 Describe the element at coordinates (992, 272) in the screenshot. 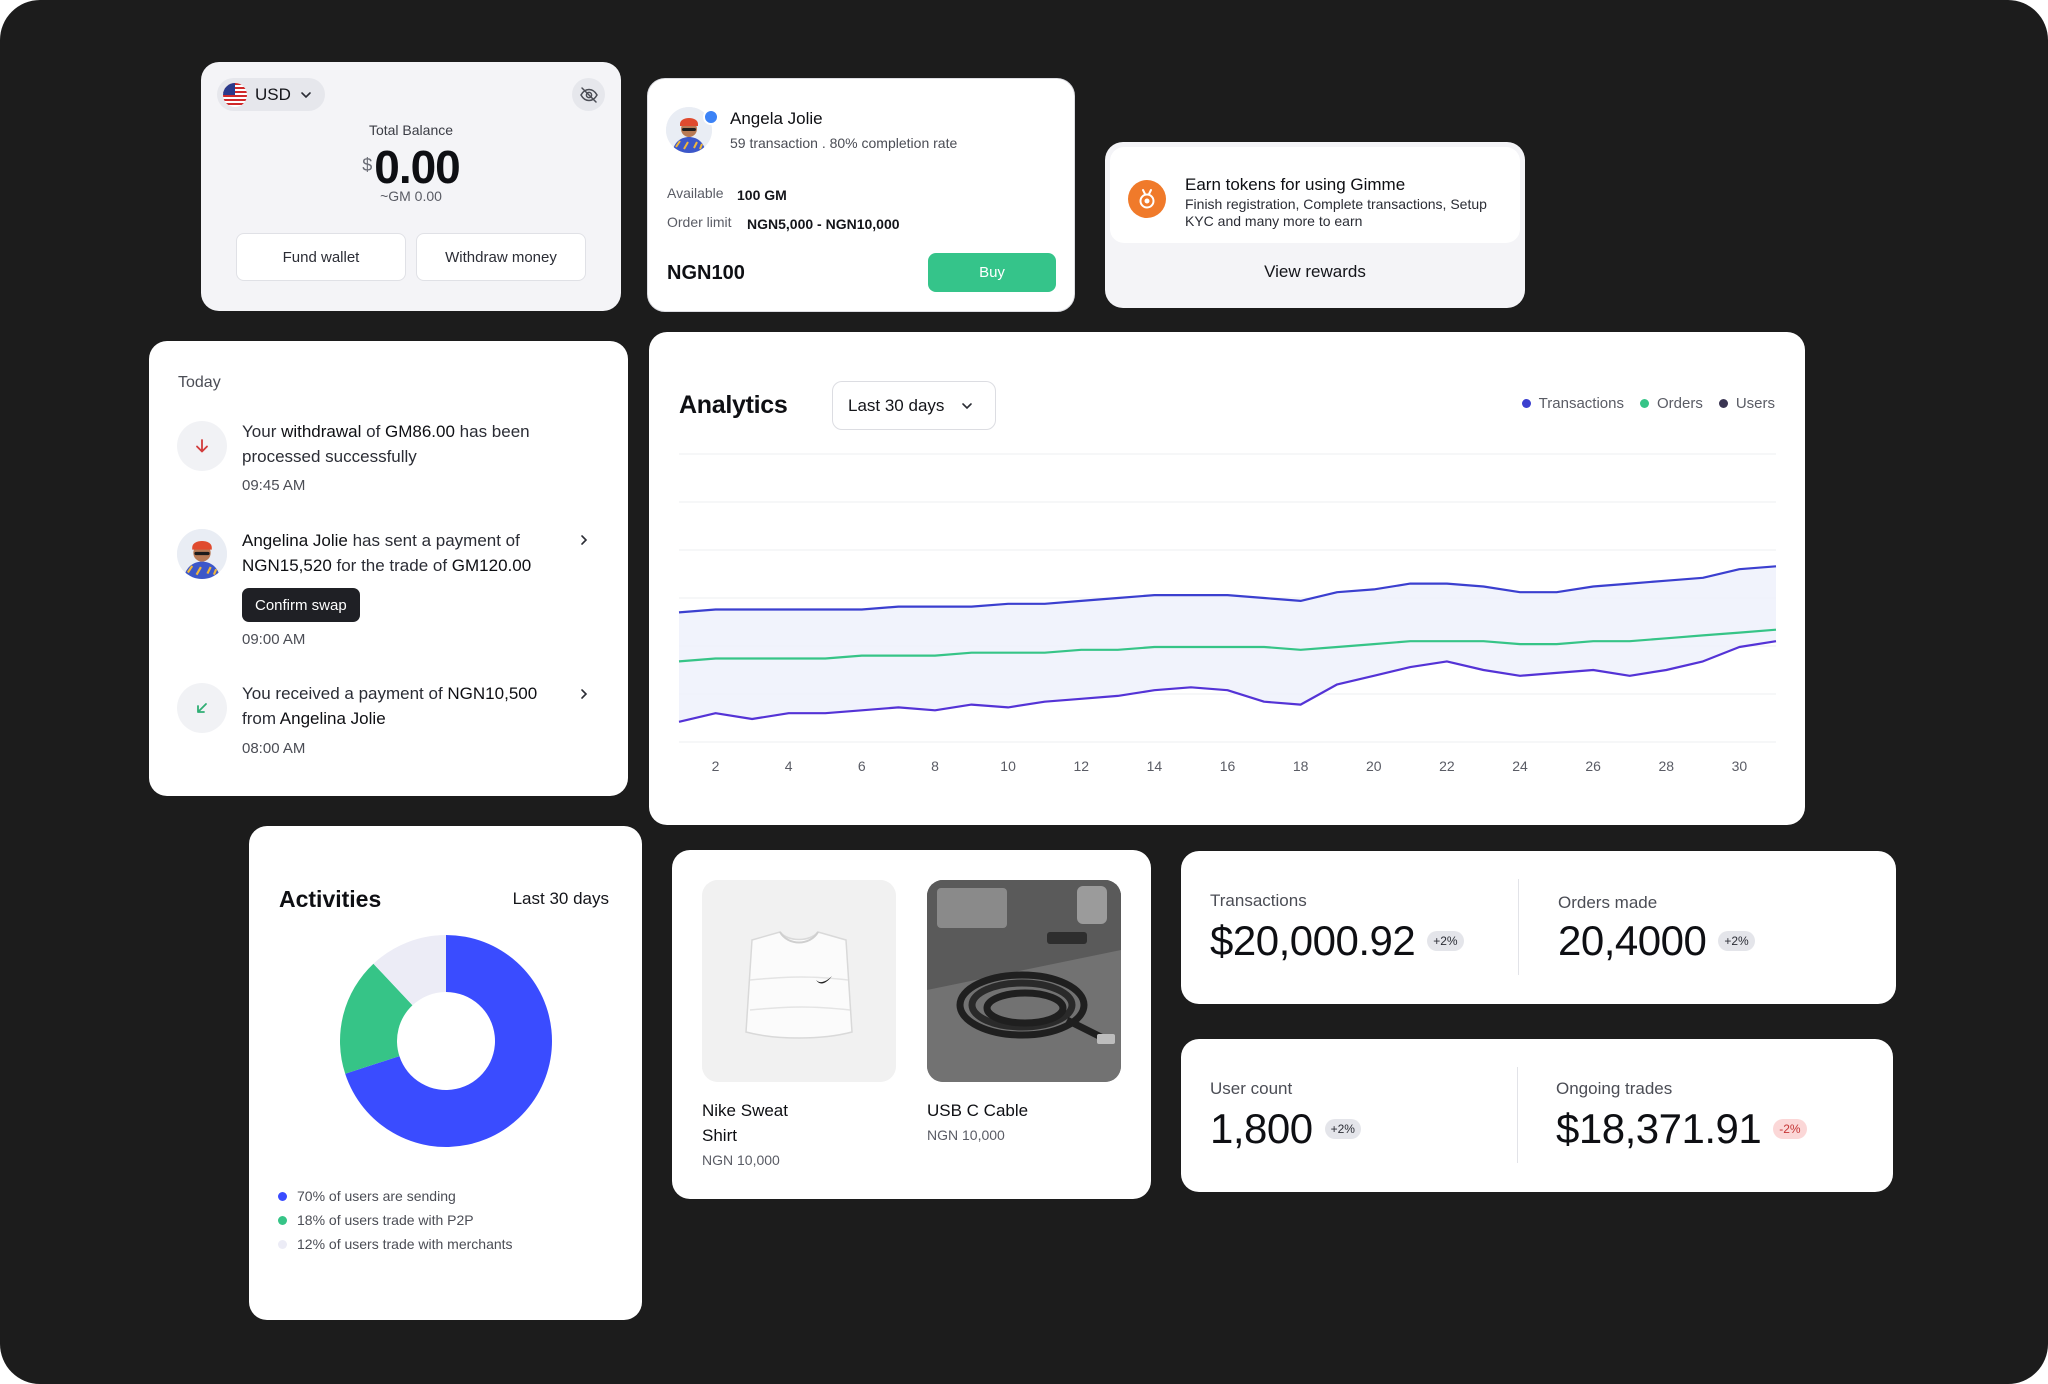

I see `buy-button: Buy` at that location.